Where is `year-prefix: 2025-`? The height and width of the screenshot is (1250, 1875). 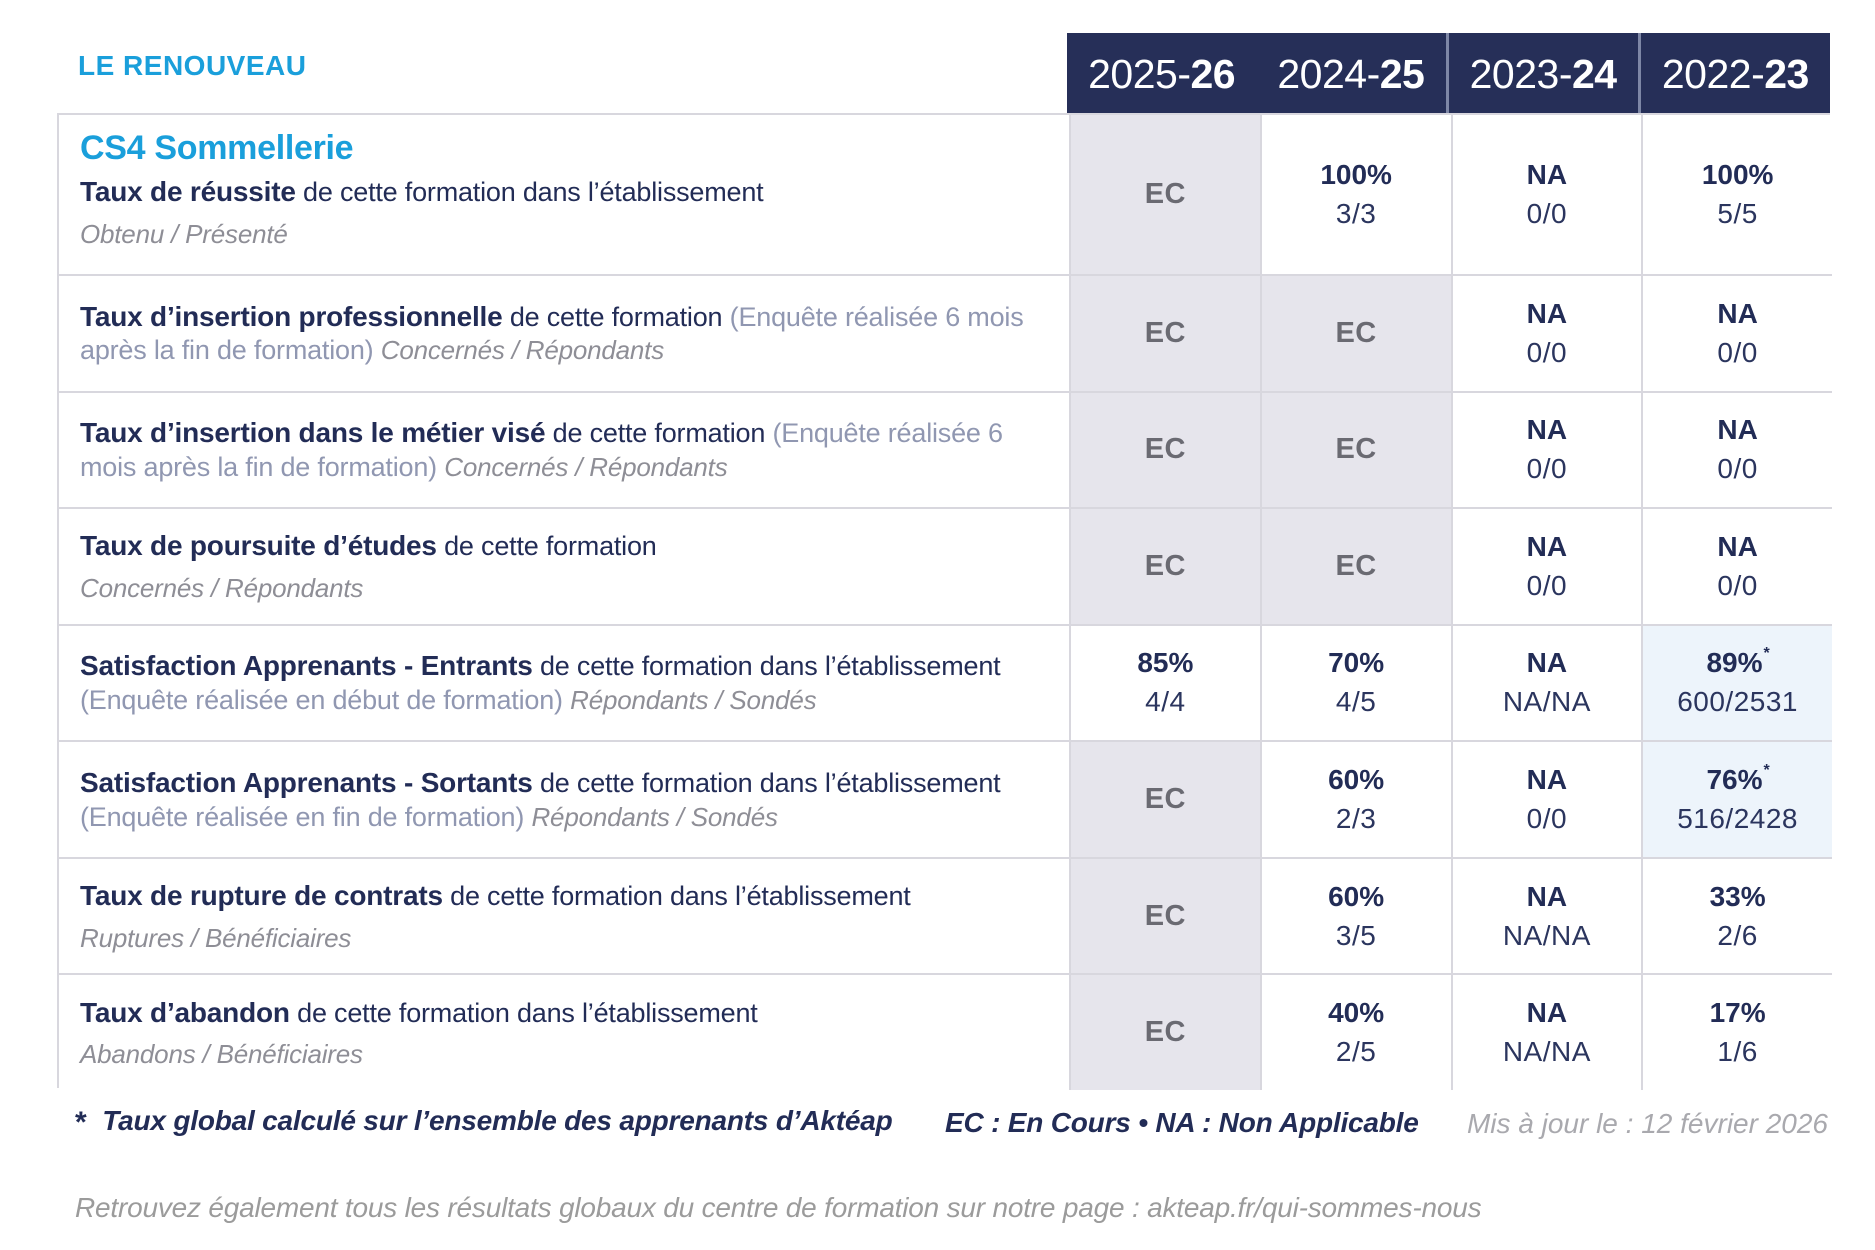 year-prefix: 2025- is located at coordinates (1139, 73).